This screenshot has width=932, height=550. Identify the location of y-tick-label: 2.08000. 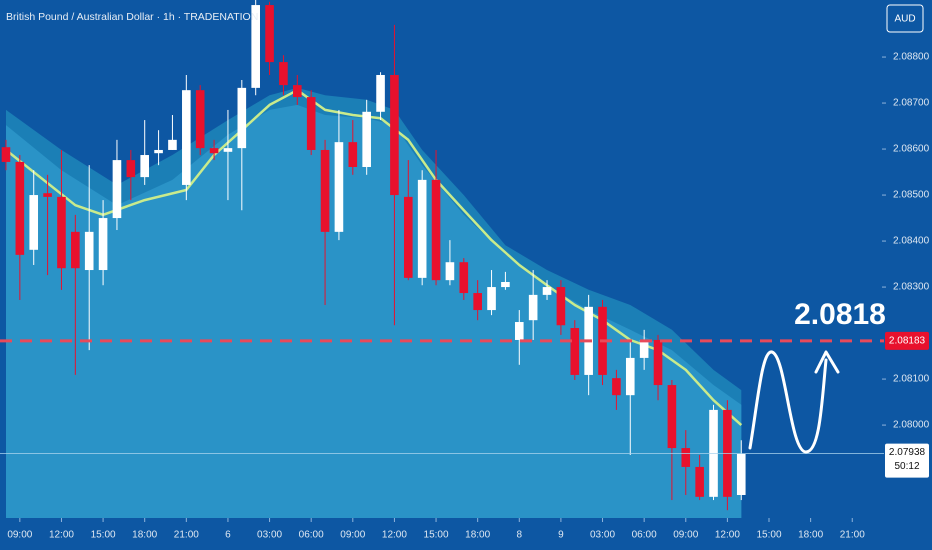
(911, 425).